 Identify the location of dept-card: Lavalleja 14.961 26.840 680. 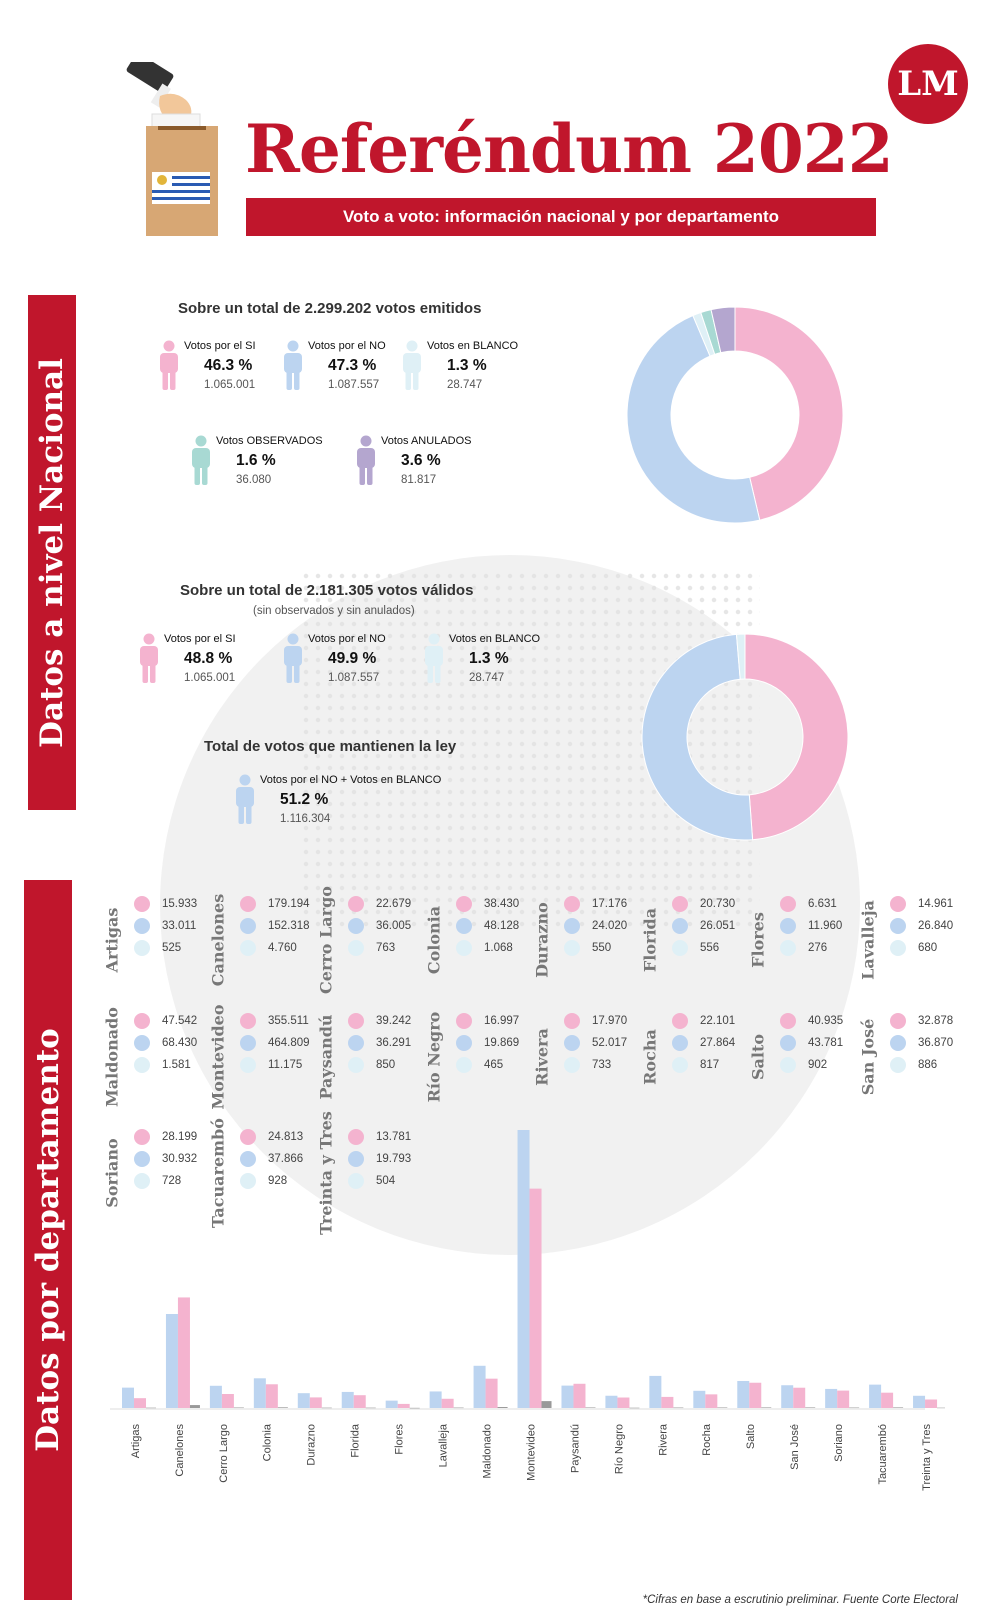
(928, 940).